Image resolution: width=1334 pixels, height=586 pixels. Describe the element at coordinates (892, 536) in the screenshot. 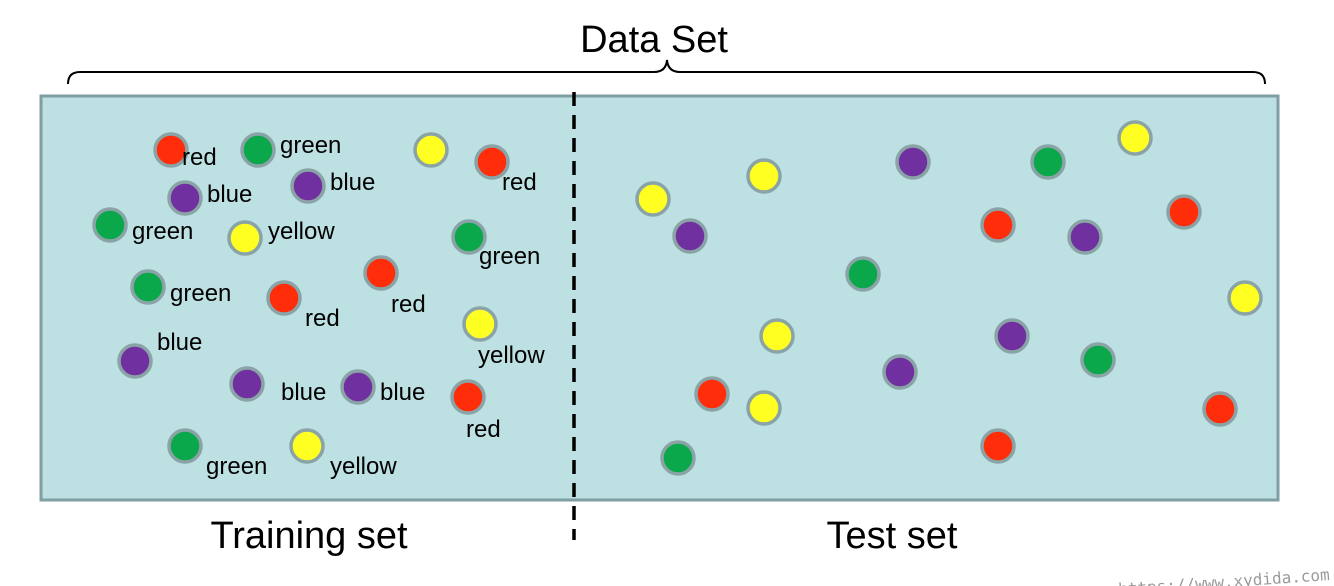

I see `test-set-label: Test set` at that location.